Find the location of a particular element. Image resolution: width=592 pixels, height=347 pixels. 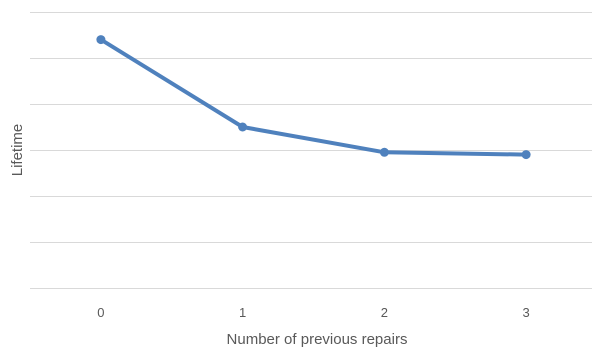

y-axis-title: Lifetime is located at coordinates (17, 150).